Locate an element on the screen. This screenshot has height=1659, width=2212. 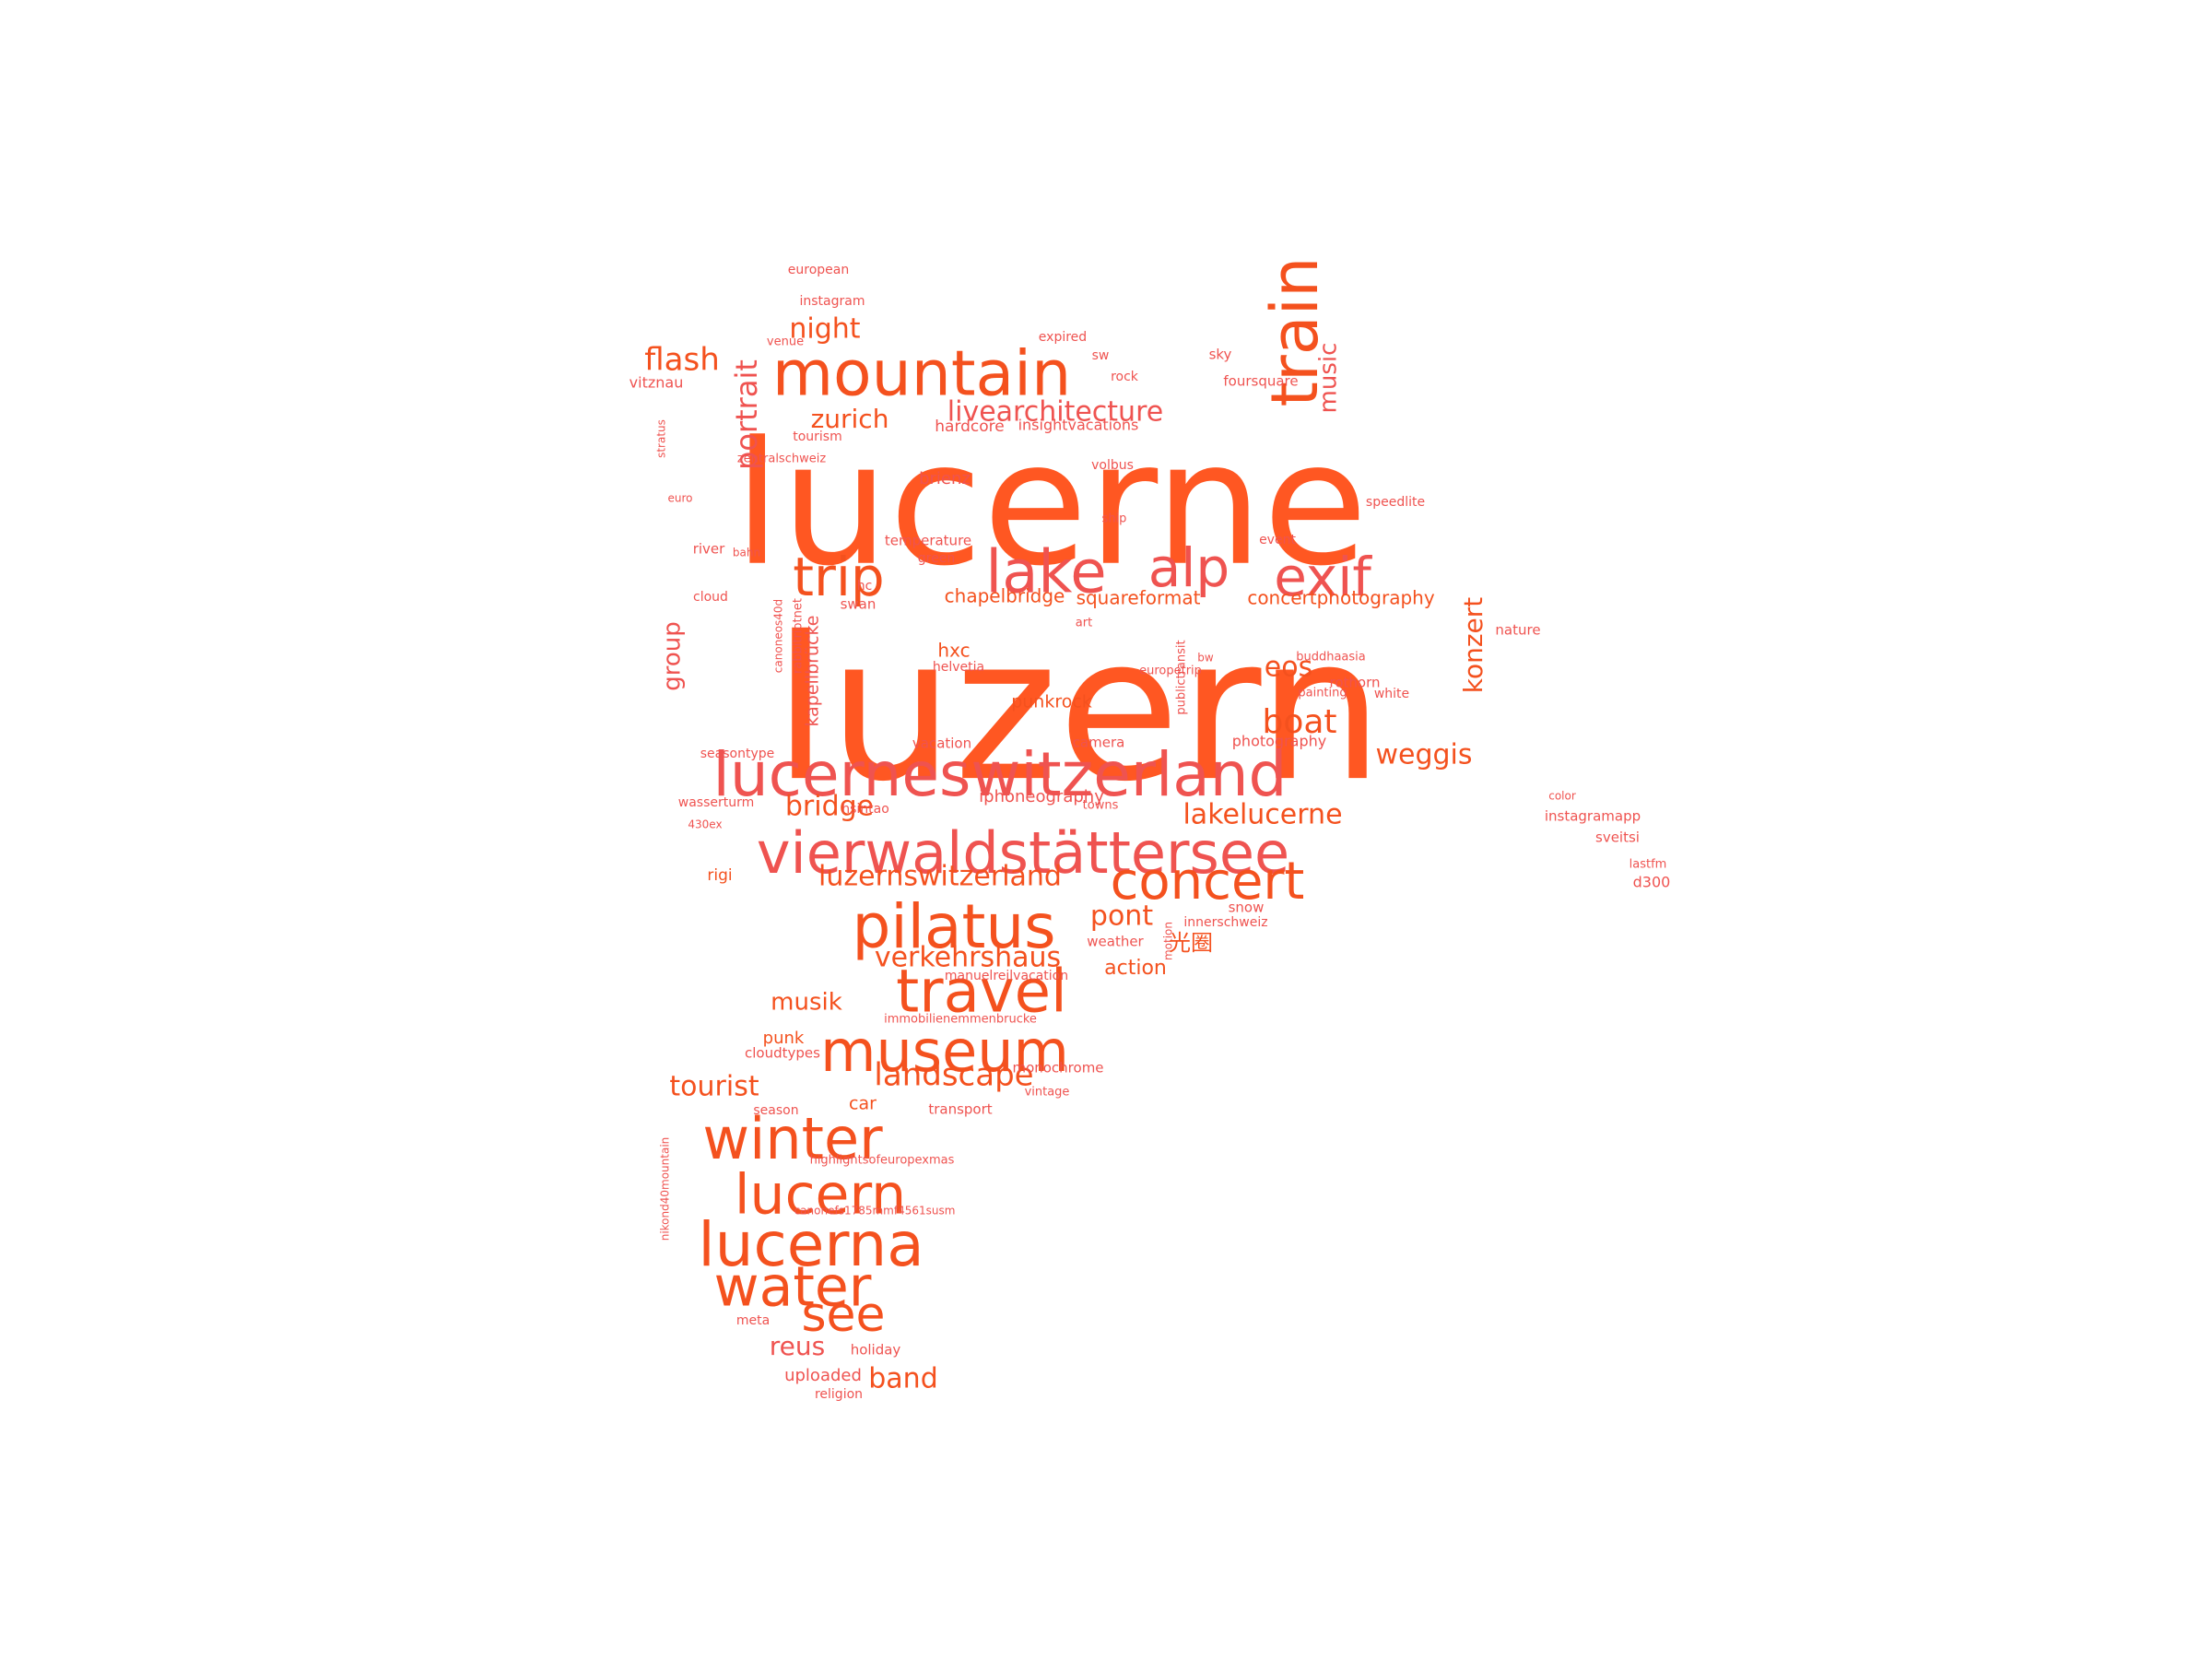
word-painting: painting is located at coordinates (1322, 693).